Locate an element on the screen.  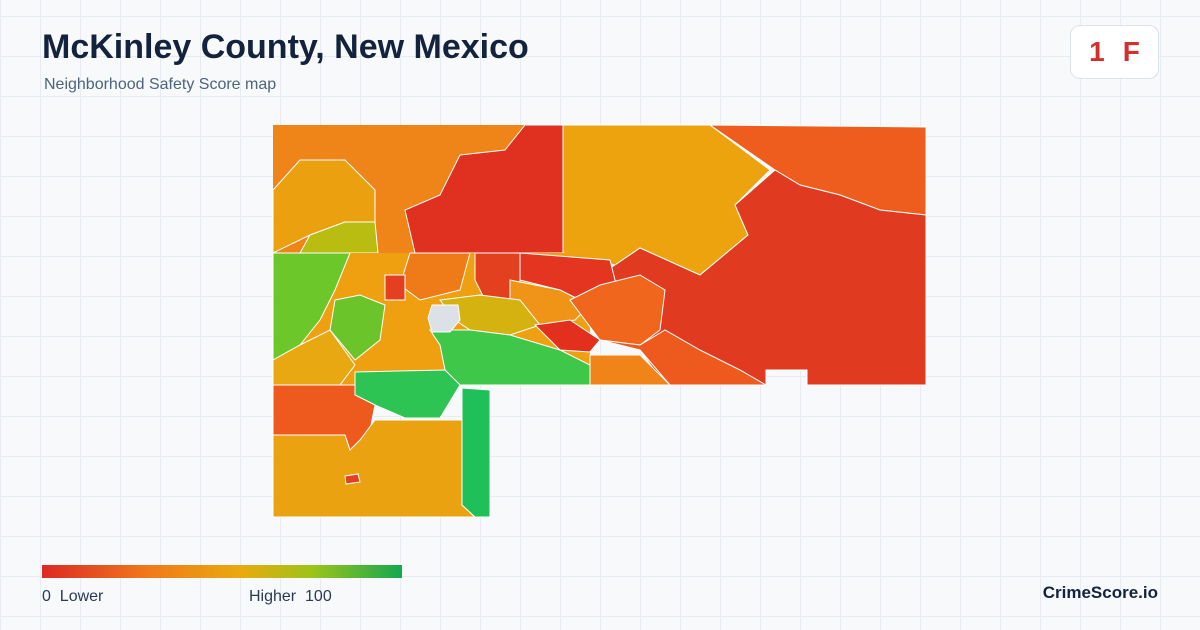
score: 1 is located at coordinates (1097, 51).